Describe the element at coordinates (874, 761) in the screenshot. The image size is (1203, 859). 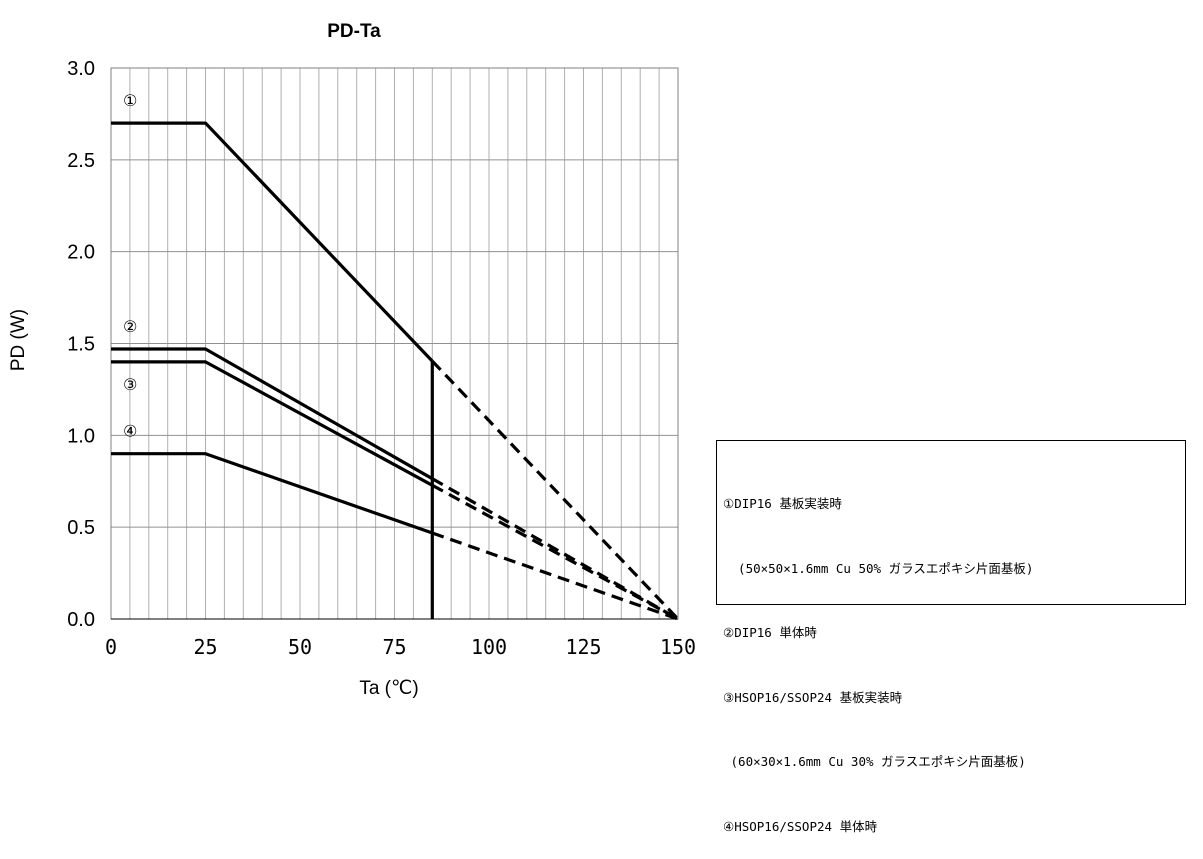
I see `legend-line-5: (60×30×1.6mm Cu 30% ガラスエポキシ片面基板)` at that location.